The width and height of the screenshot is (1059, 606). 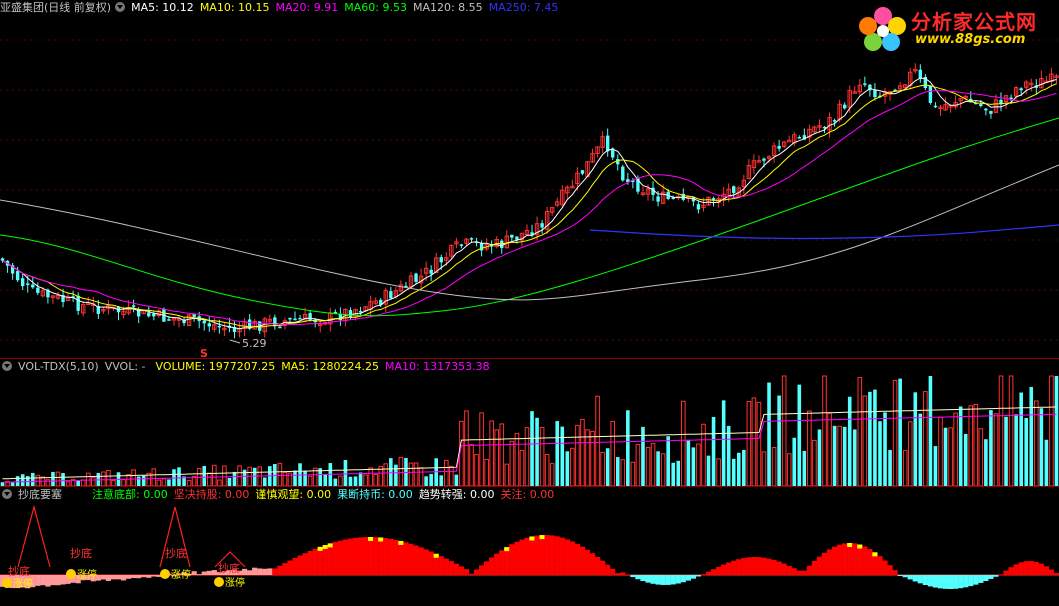 I want to click on ma10-readout: MA10: 10.15, so click(x=234, y=7).